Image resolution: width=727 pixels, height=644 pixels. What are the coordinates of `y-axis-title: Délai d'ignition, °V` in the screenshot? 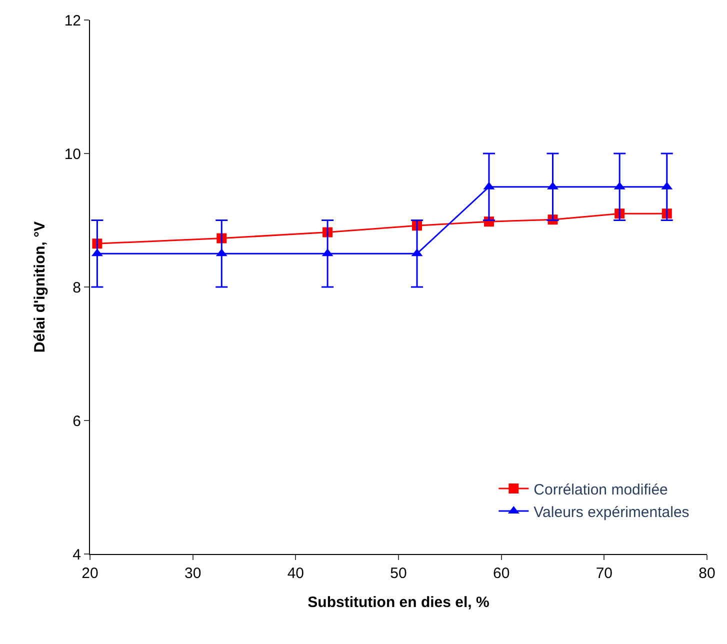 It's located at (40, 287).